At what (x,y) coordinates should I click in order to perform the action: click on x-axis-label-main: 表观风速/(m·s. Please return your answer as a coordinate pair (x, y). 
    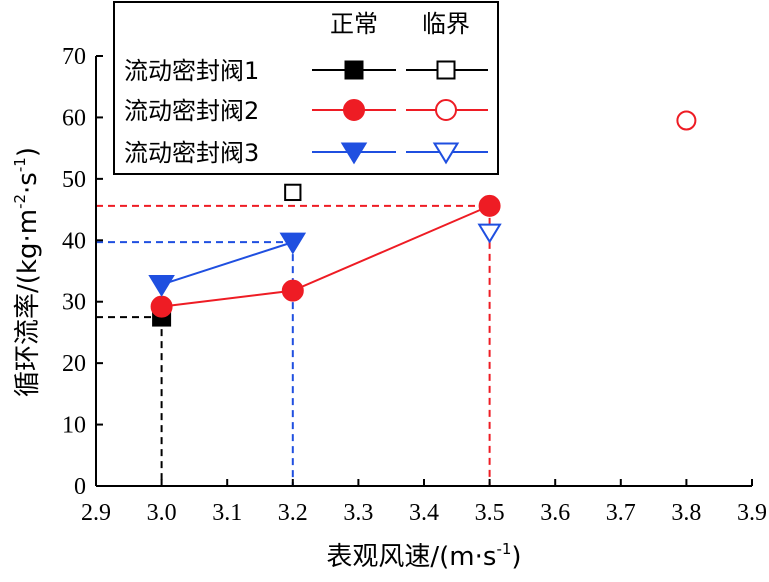
    Looking at the image, I should click on (411, 557).